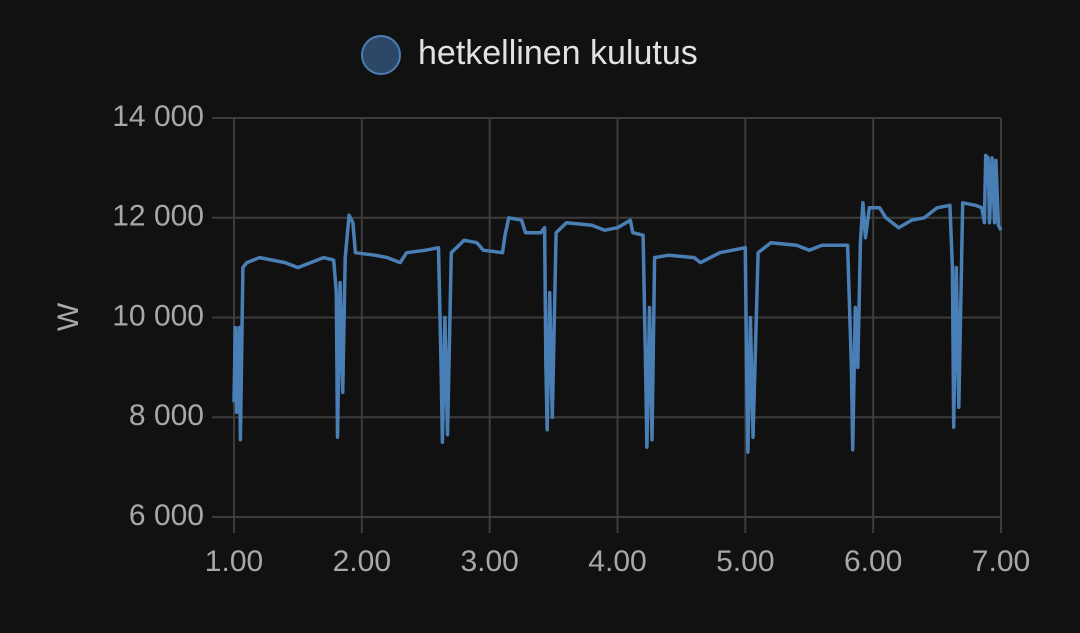 Image resolution: width=1080 pixels, height=633 pixels. Describe the element at coordinates (381, 55) in the screenshot. I see `legend-marker` at that location.